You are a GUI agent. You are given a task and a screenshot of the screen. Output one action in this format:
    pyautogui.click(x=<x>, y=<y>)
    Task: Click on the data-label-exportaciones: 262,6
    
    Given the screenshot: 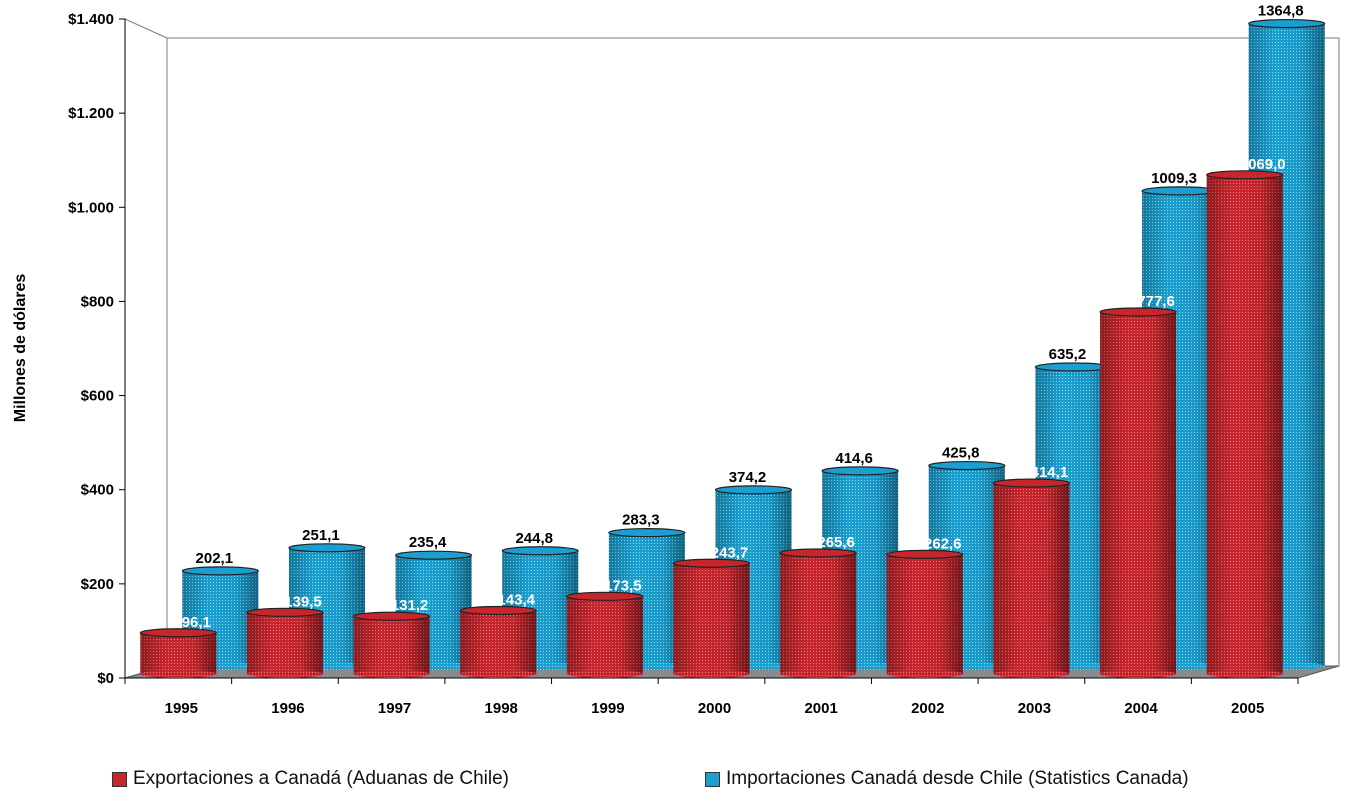 What is the action you would take?
    pyautogui.click(x=943, y=543)
    